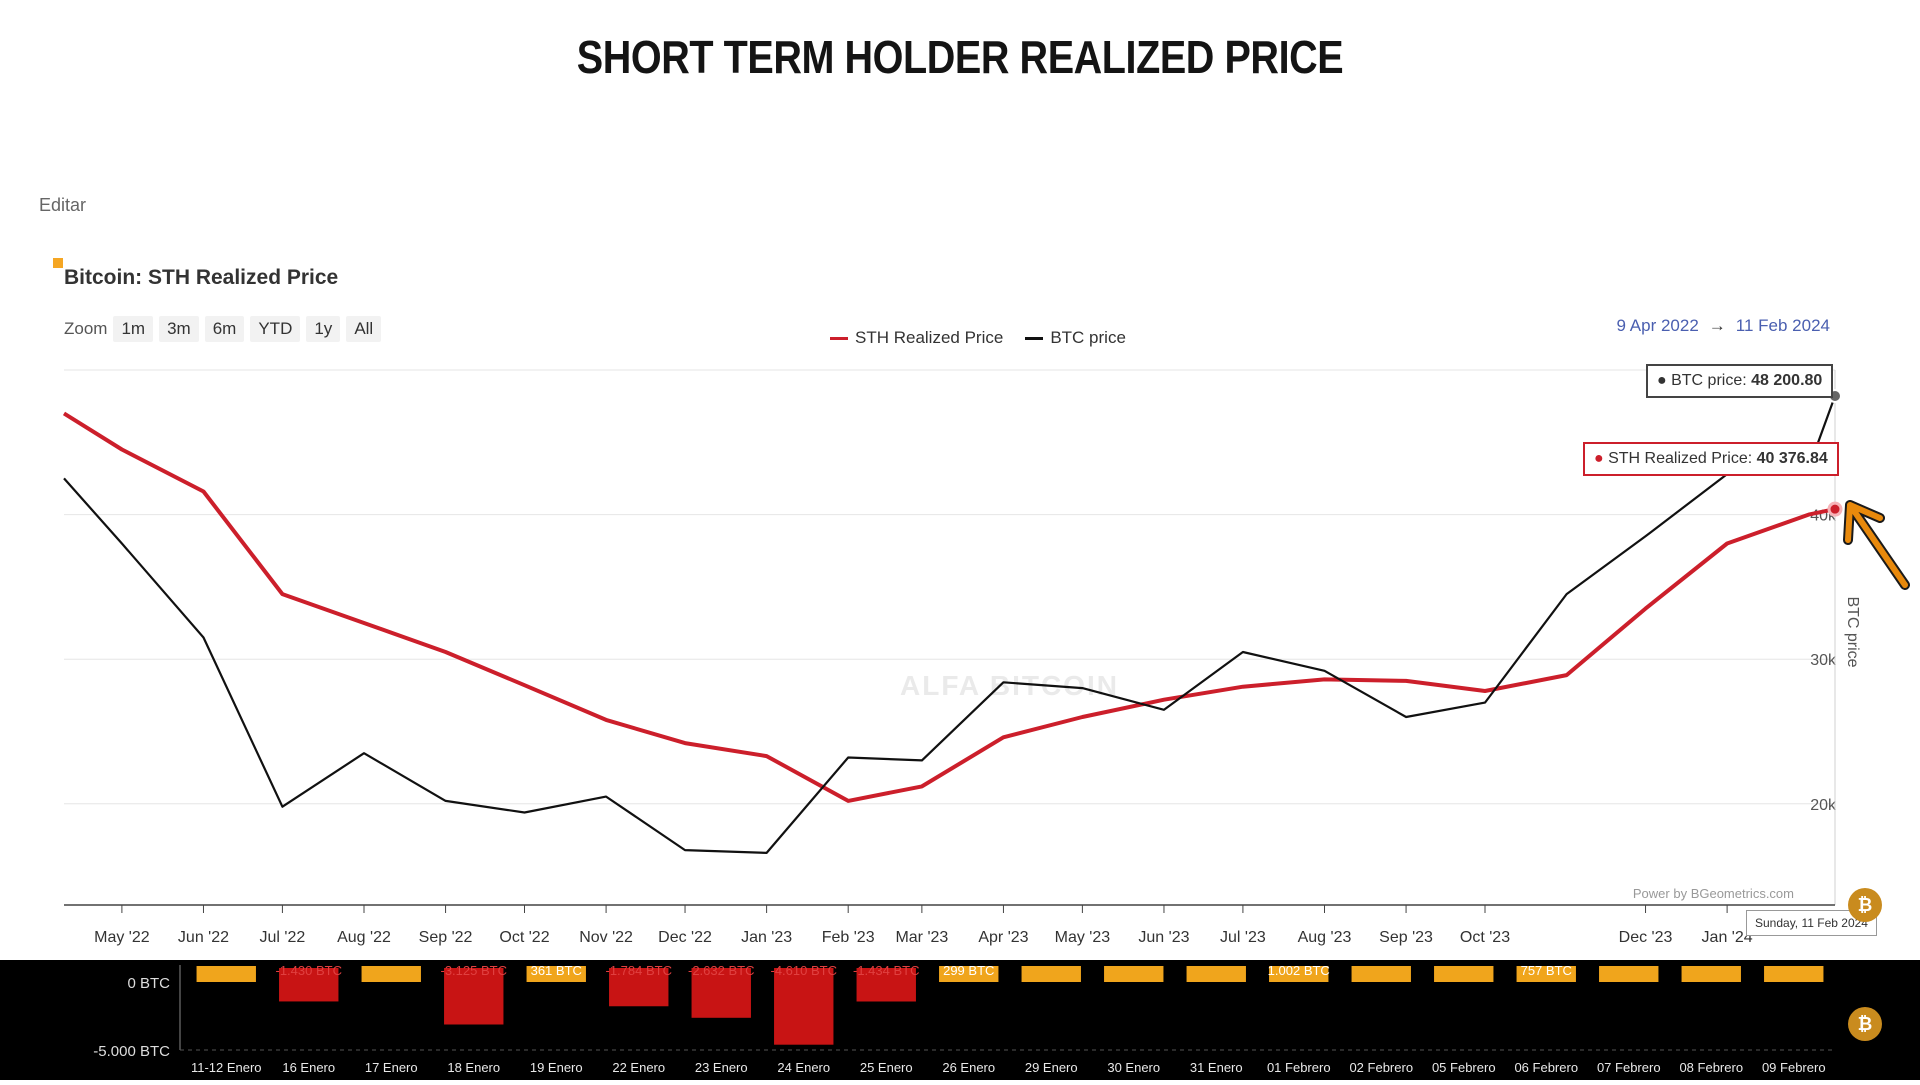  Describe the element at coordinates (1823, 660) in the screenshot. I see `y-tick-label: 30k` at that location.